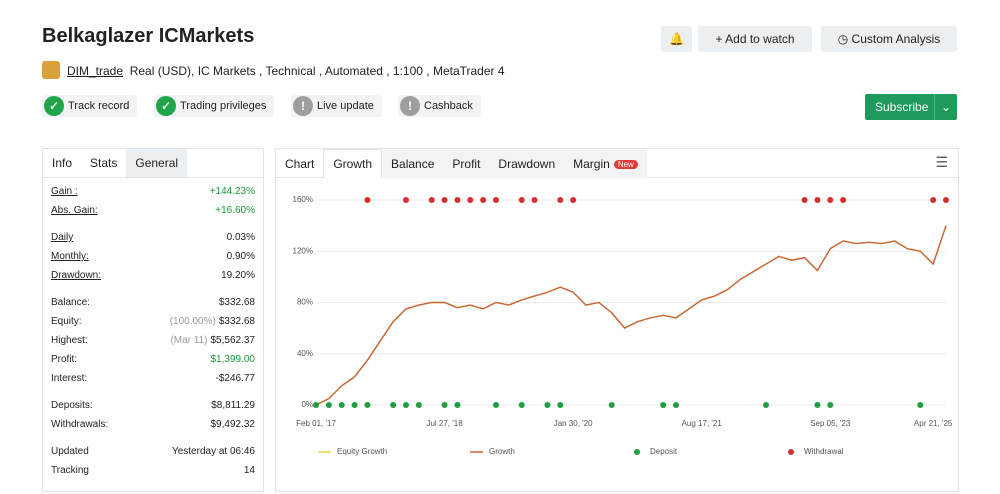 The width and height of the screenshot is (1000, 494). I want to click on badge-label: Live update, so click(345, 106).